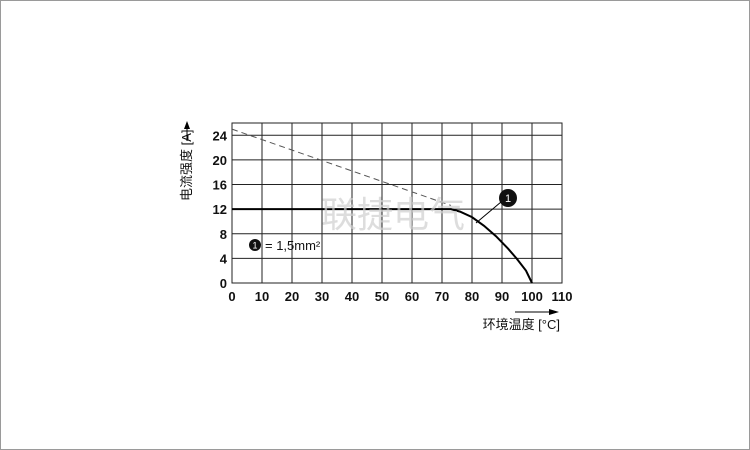  I want to click on y-tick-label: 12, so click(220, 209).